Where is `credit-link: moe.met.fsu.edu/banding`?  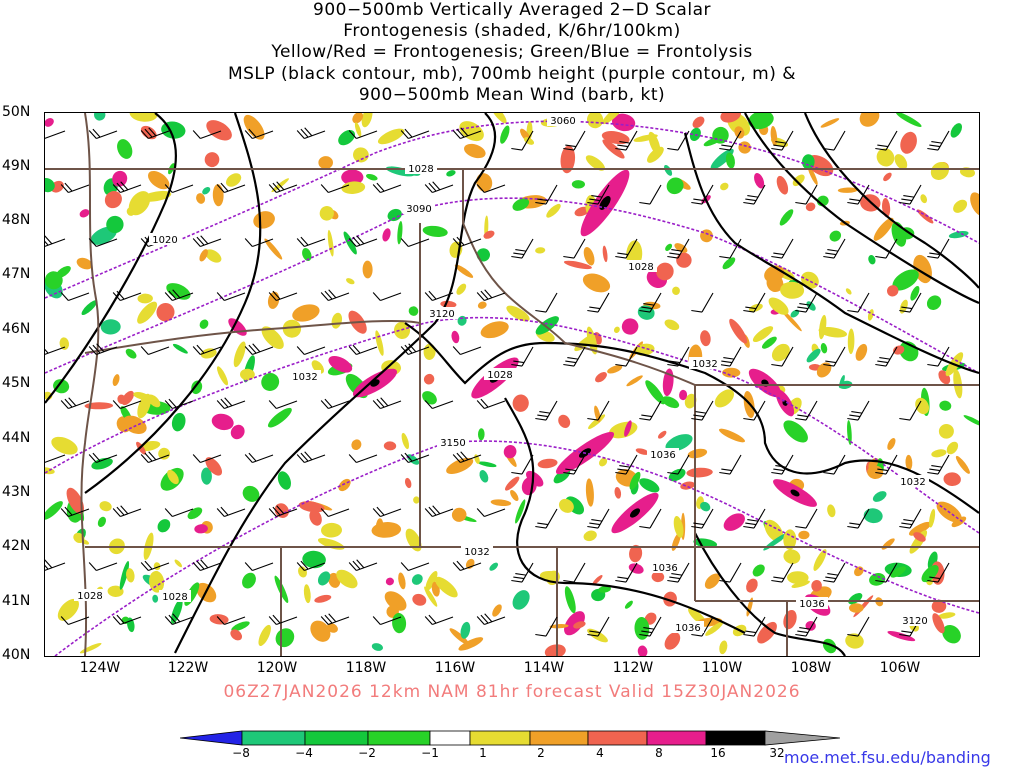
credit-link: moe.met.fsu.edu/banding is located at coordinates (887, 757).